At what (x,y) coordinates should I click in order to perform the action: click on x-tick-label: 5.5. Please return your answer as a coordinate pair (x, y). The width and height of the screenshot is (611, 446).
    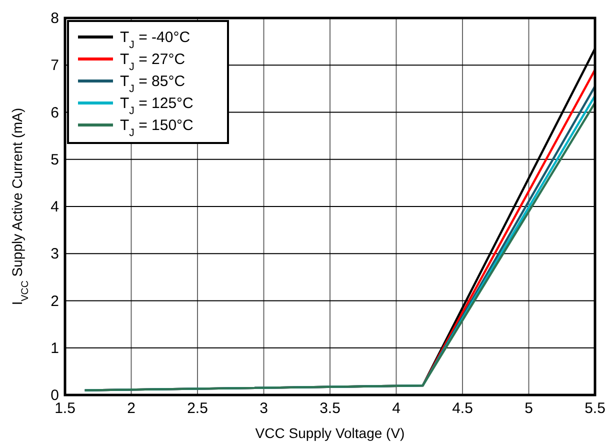
    Looking at the image, I should click on (595, 408).